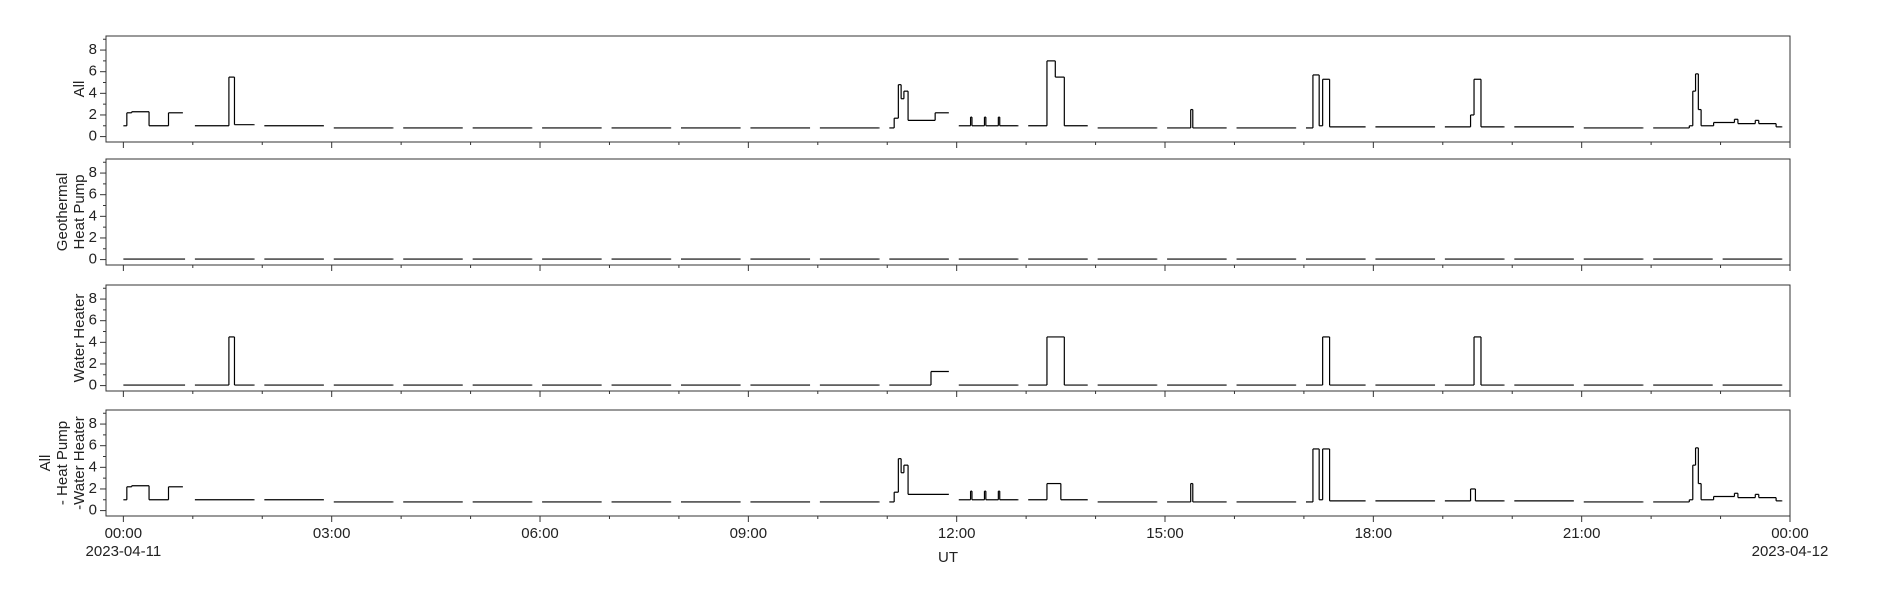 This screenshot has height=607, width=1903. What do you see at coordinates (1582, 533) in the screenshot?
I see `x-tick-label: 21:00` at bounding box center [1582, 533].